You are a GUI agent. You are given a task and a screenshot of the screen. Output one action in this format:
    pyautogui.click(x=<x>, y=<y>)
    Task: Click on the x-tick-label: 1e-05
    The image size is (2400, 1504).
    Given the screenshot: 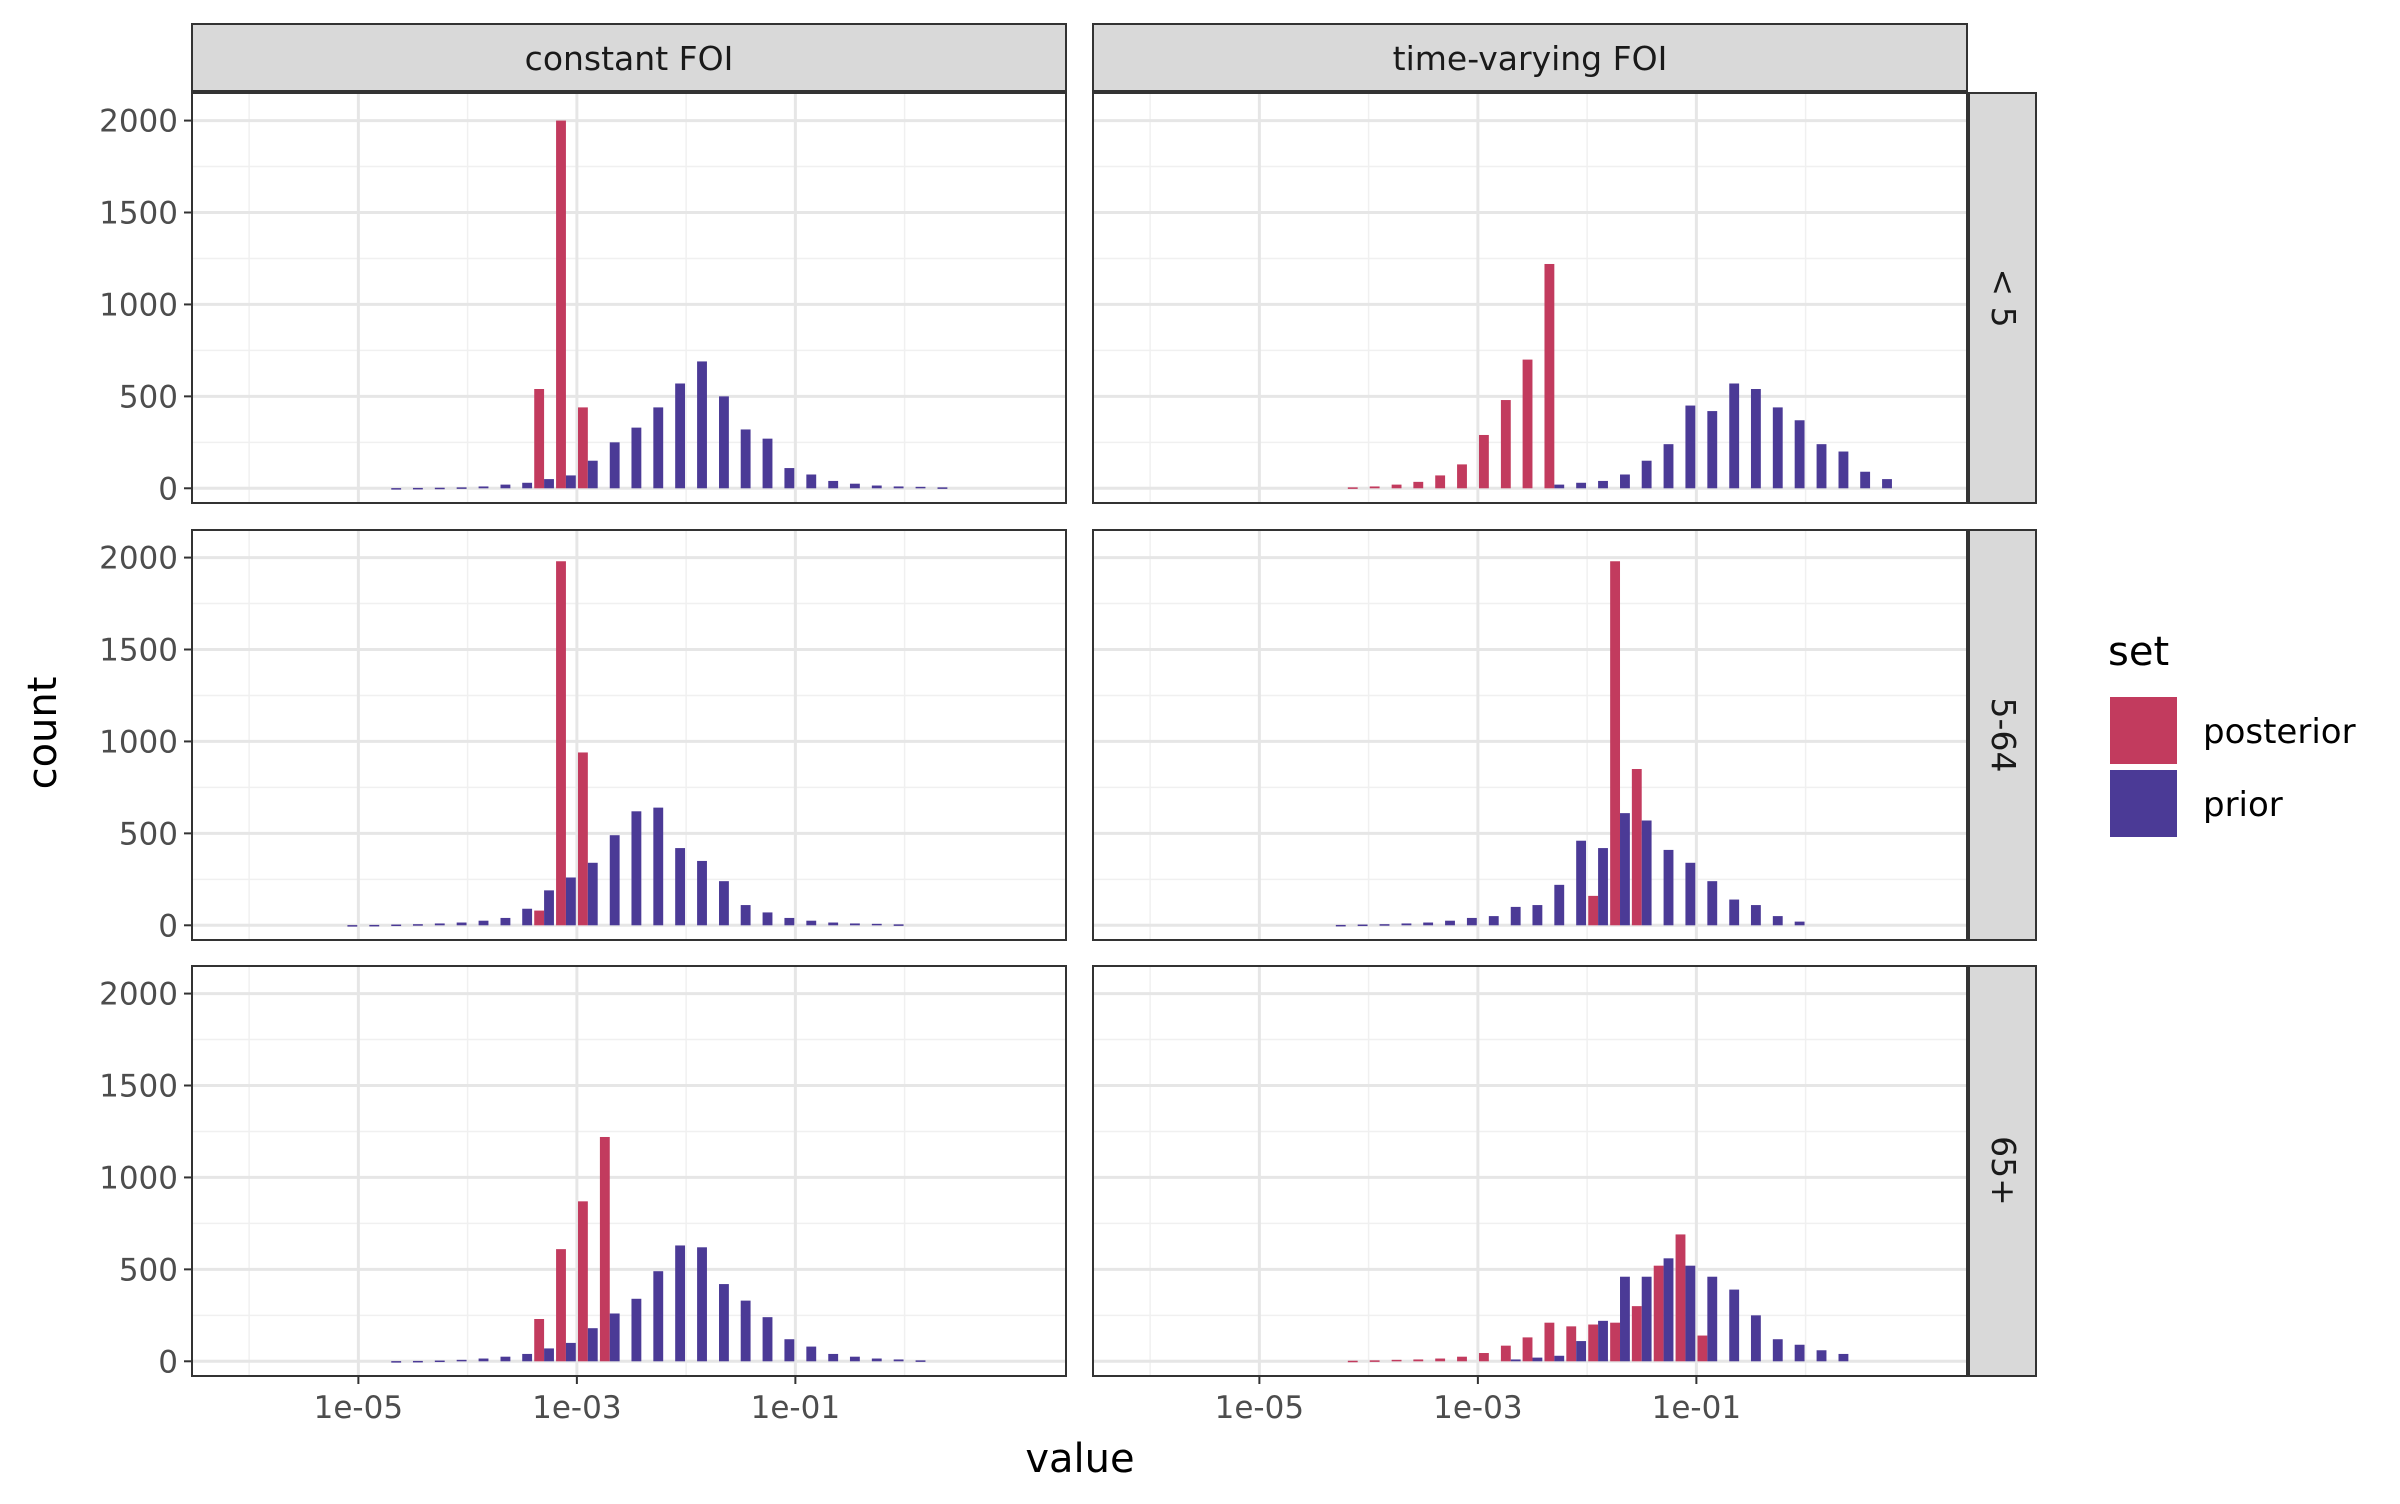 What is the action you would take?
    pyautogui.click(x=1259, y=1408)
    